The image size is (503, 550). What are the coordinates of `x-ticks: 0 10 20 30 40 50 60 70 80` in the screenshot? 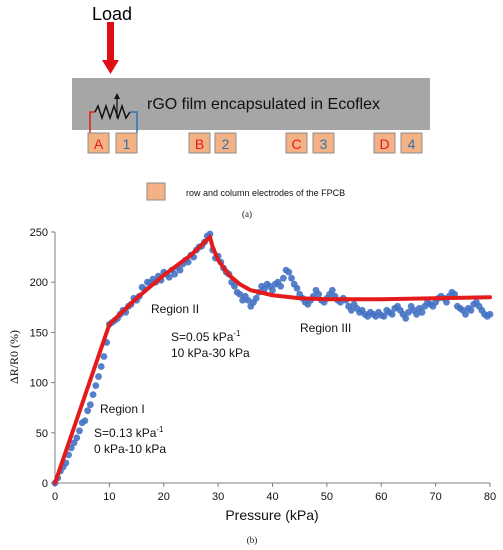 It's located at (274, 493).